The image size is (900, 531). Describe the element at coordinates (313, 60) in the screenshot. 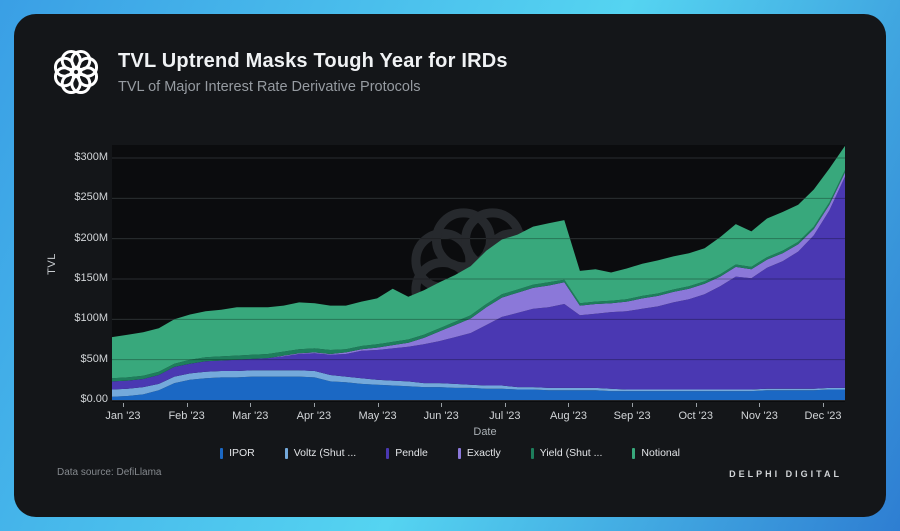

I see `page-title: TVL Uptrend Masks Tough Year for IRDs` at that location.